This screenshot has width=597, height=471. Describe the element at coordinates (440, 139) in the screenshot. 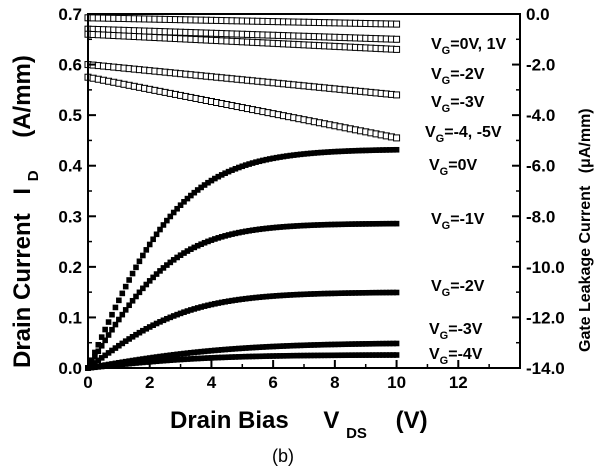

I see `curve-label-sub: G` at that location.